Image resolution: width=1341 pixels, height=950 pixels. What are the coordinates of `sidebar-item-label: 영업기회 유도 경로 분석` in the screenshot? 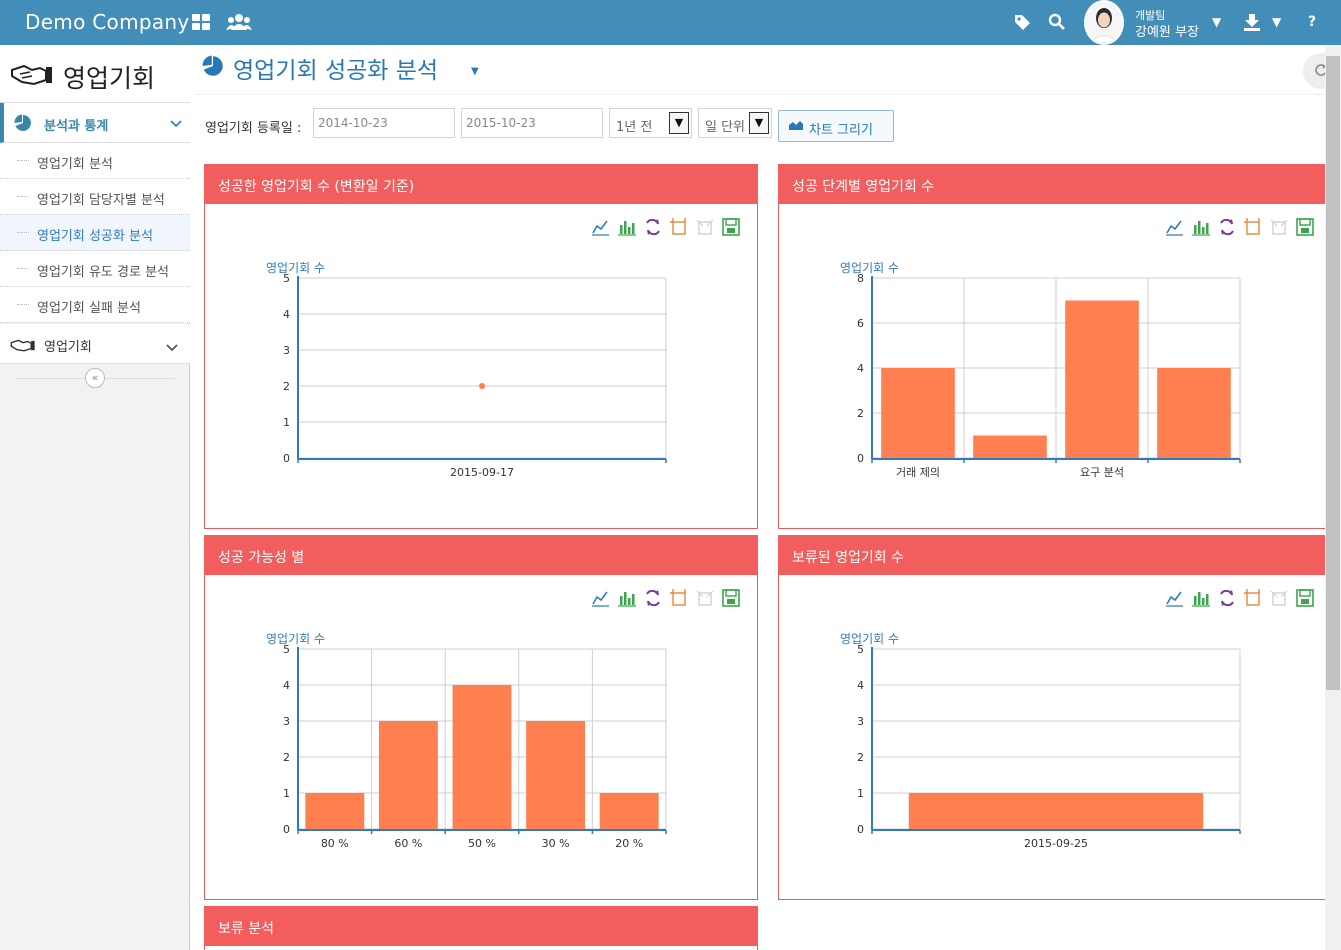 It's located at (103, 272).